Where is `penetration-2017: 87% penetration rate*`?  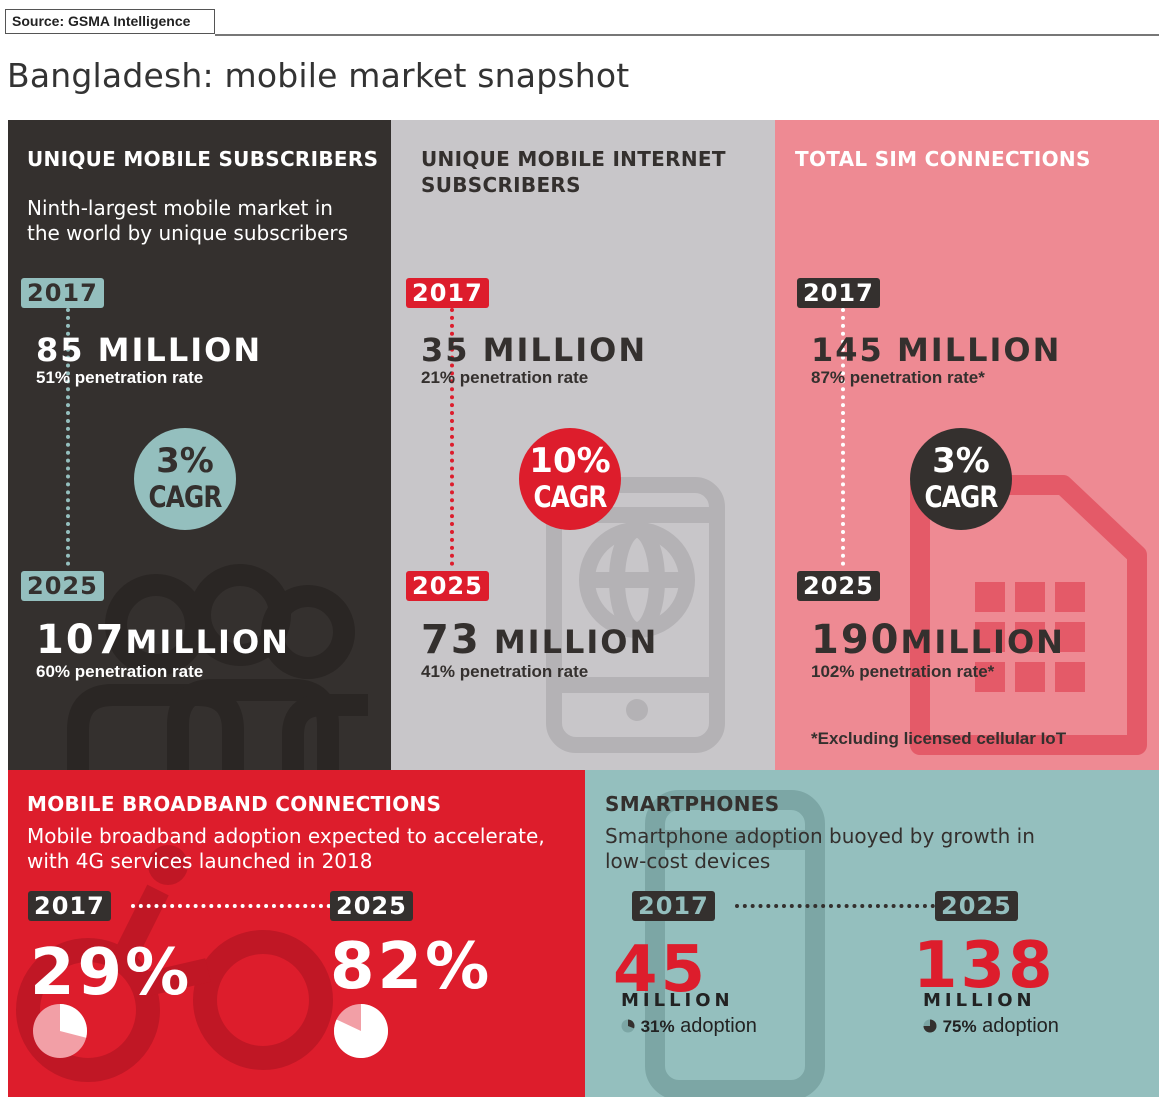 penetration-2017: 87% penetration rate* is located at coordinates (898, 377).